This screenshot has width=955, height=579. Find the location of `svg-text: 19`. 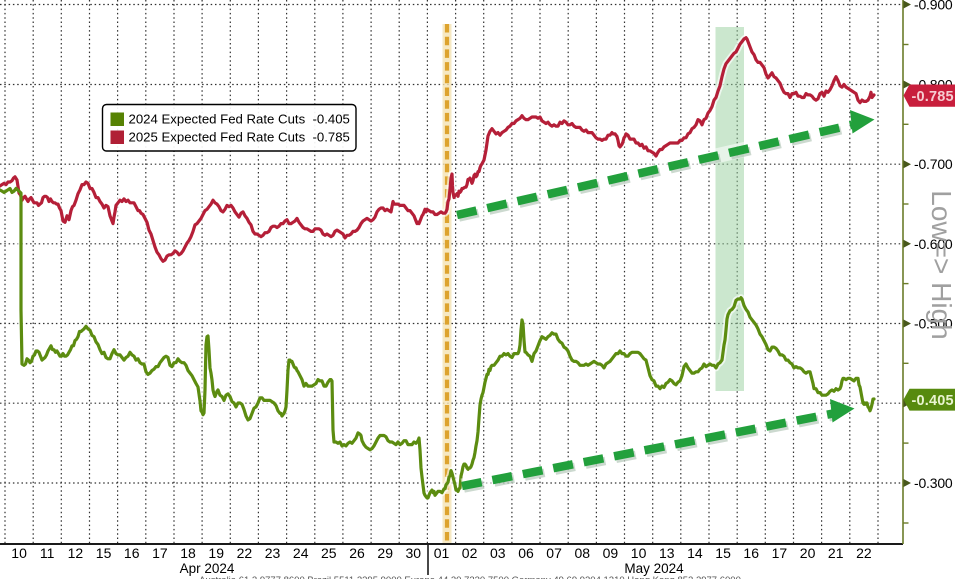

svg-text: 19 is located at coordinates (216, 553).